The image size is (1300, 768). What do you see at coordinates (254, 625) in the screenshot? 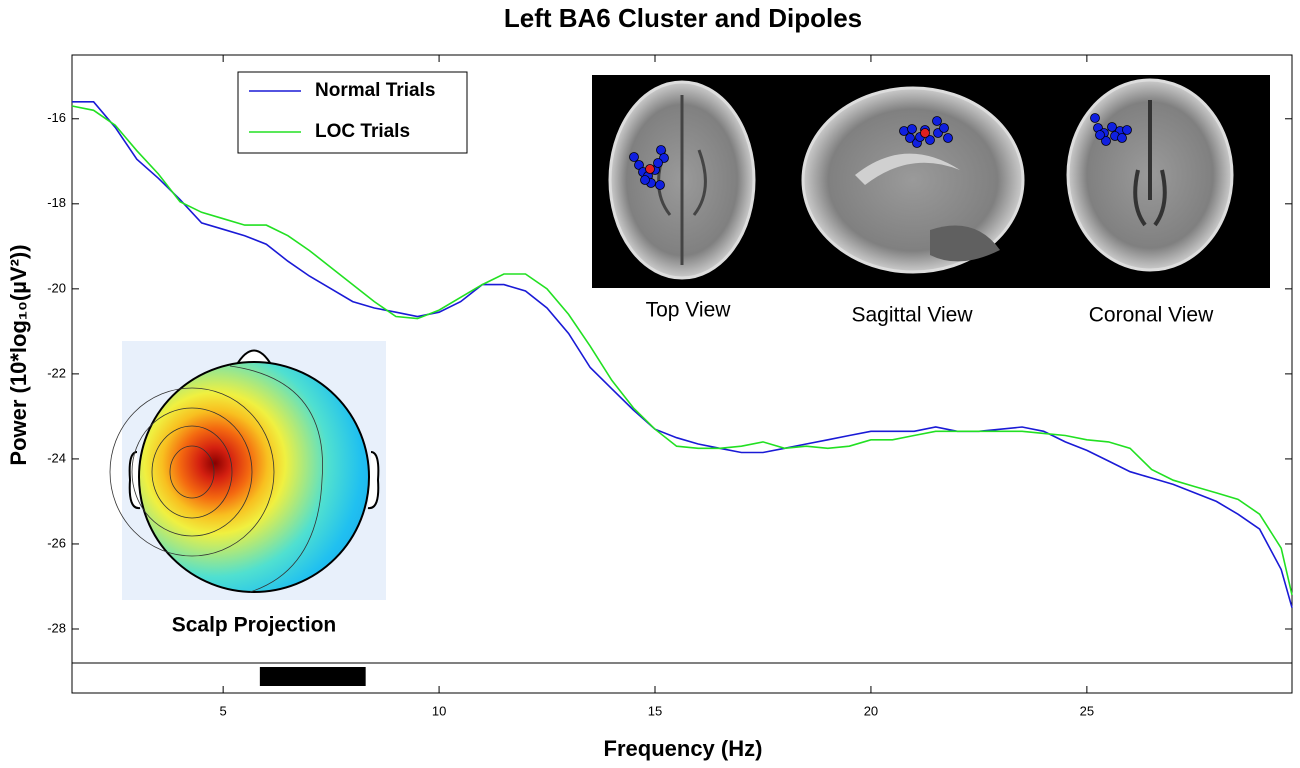
I see `annotation: Scalp Projection` at bounding box center [254, 625].